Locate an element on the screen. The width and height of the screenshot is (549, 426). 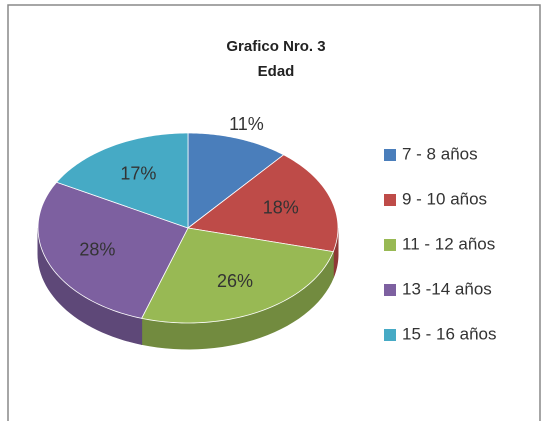
data-label: 18% is located at coordinates (281, 208).